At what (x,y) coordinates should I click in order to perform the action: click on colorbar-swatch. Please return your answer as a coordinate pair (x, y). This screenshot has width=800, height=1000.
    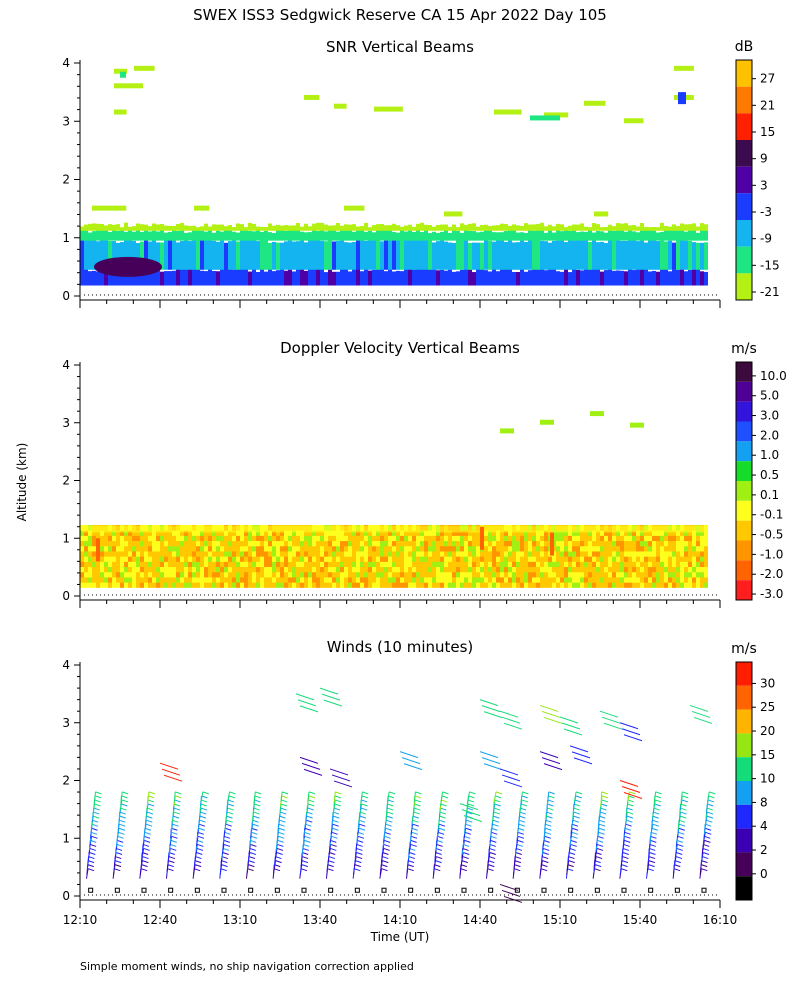
    Looking at the image, I should click on (744, 769).